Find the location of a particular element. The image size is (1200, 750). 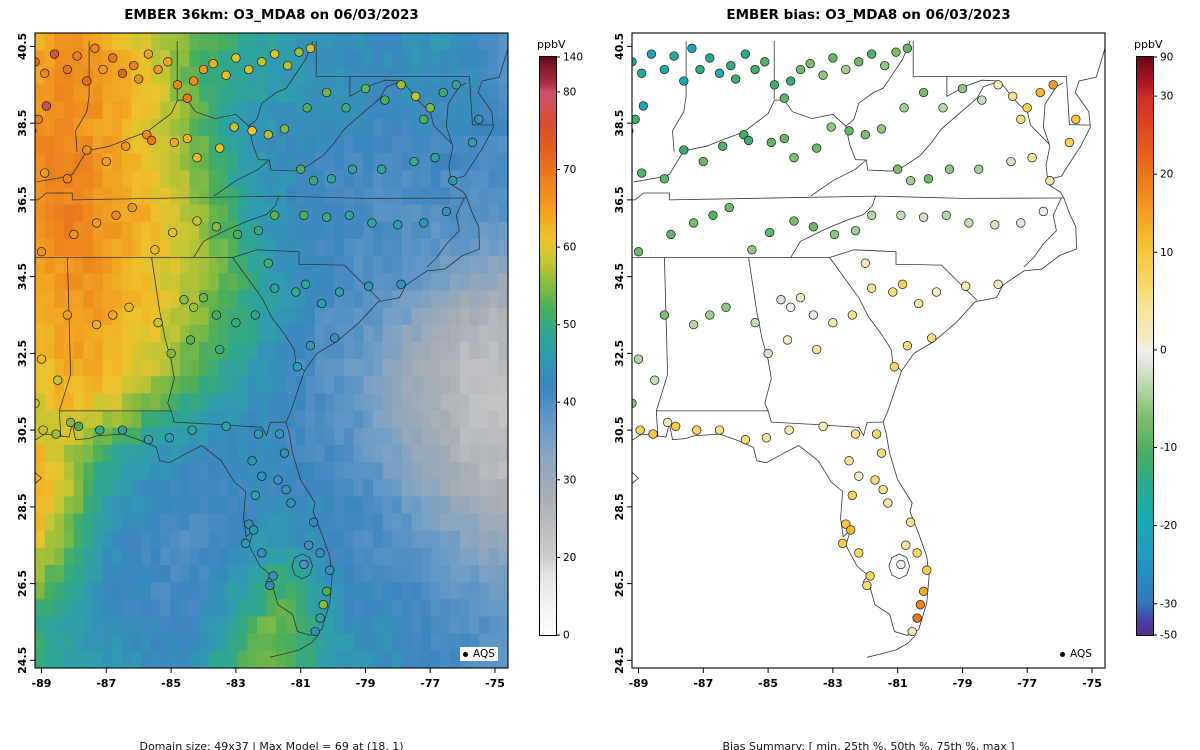

x-tick-label: -89 is located at coordinates (42, 683).